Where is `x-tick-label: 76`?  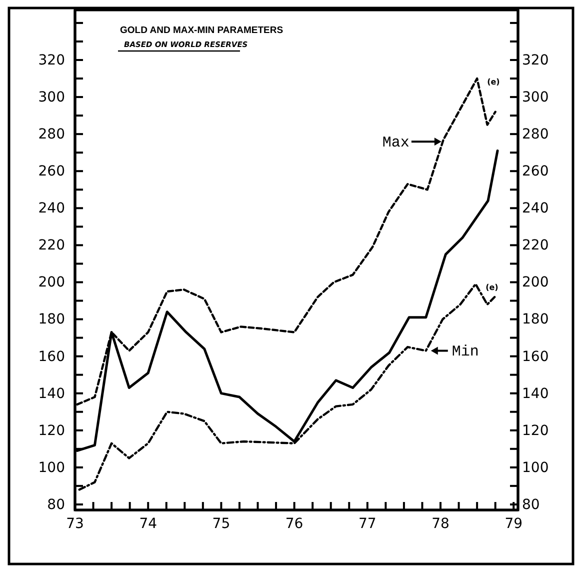
x-tick-label: 76 is located at coordinates (294, 524).